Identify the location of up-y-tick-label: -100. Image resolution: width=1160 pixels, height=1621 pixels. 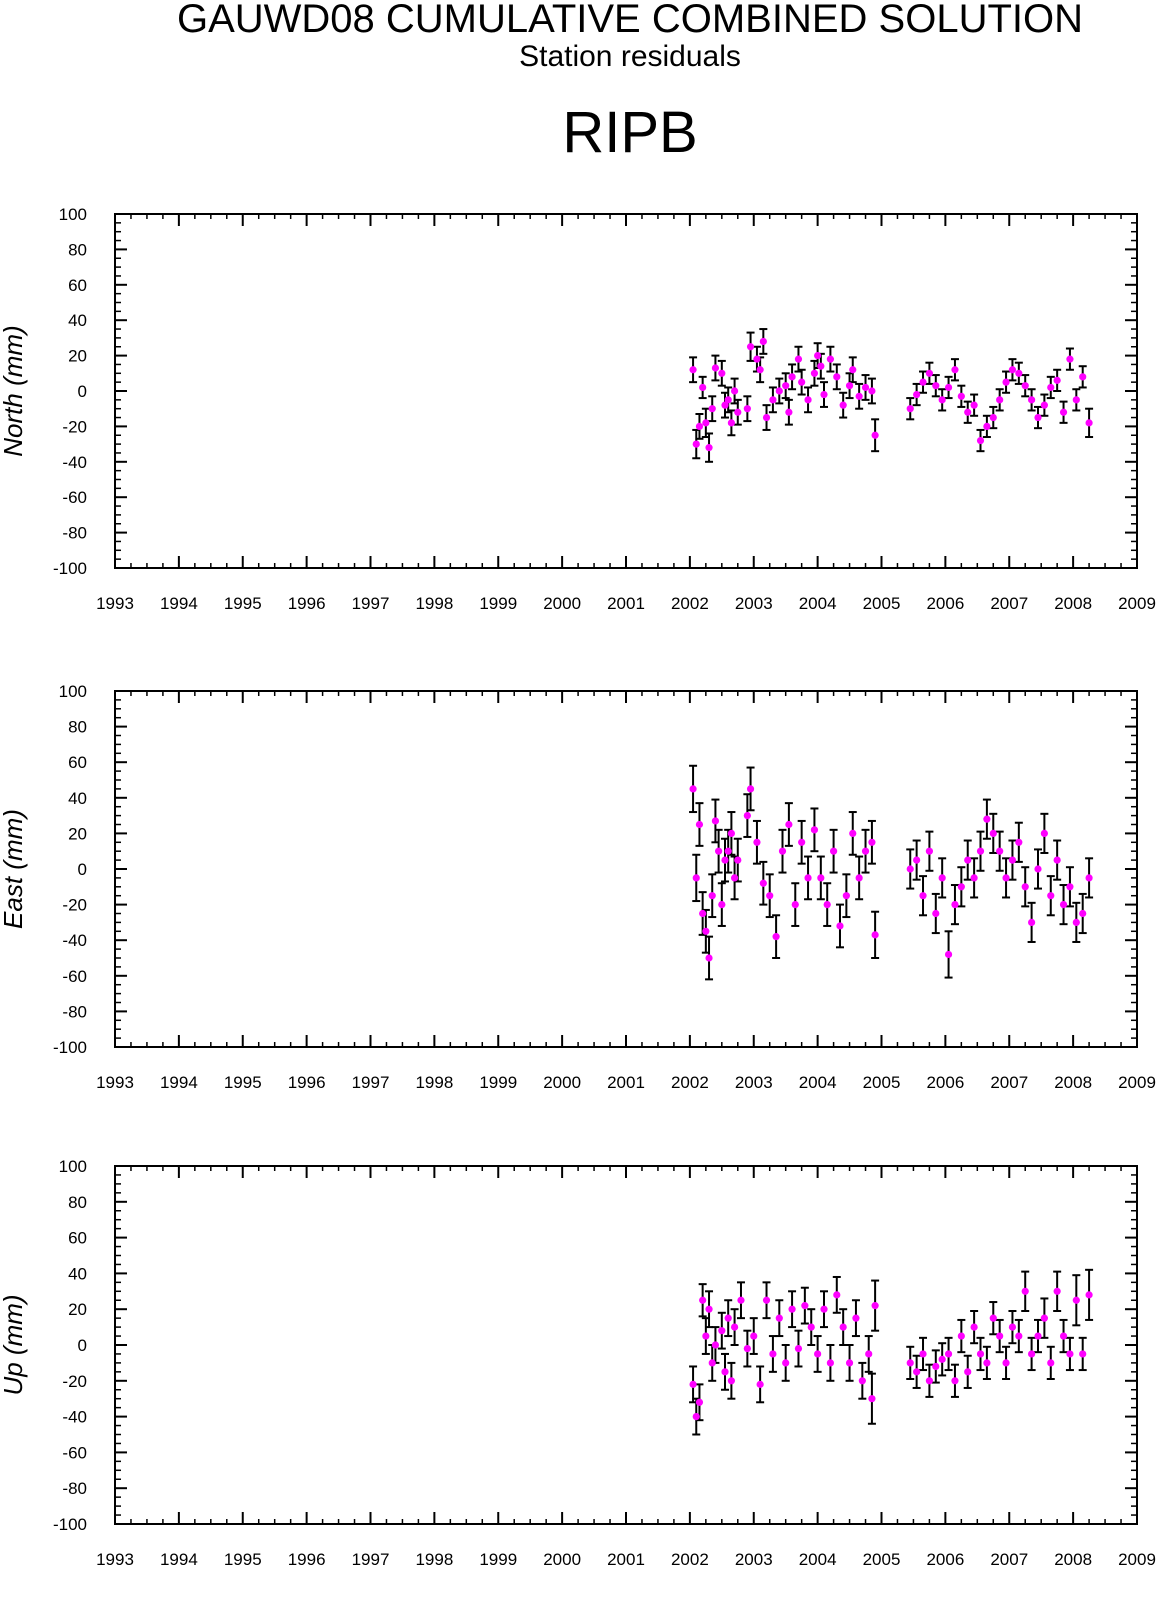
(70, 1524).